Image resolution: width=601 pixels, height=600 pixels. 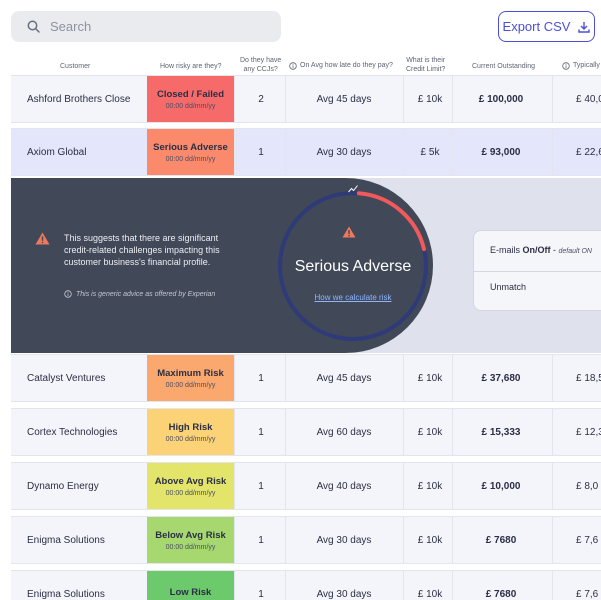 I want to click on current-outstanding: £ 15,333, so click(x=501, y=432).